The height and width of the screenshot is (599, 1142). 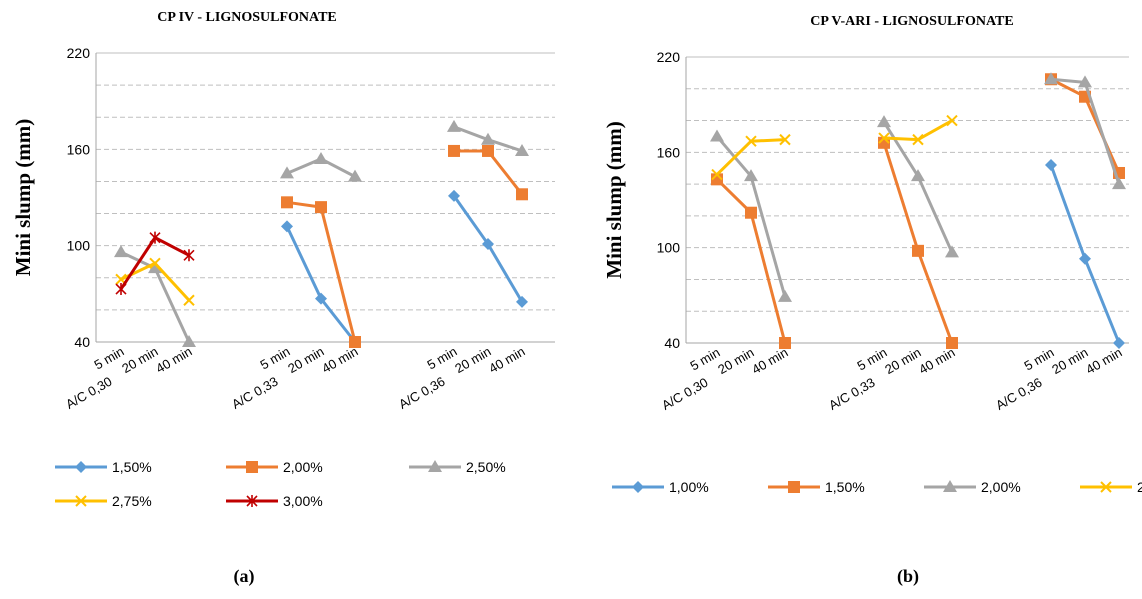 I want to click on legend-item: 1,50%, so click(x=816, y=487).